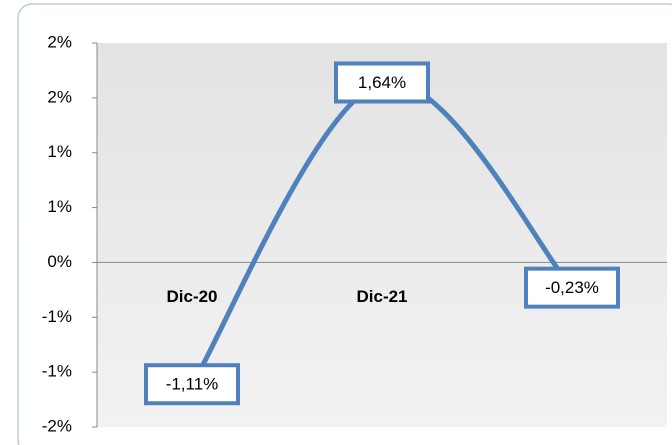 The height and width of the screenshot is (445, 672). Describe the element at coordinates (191, 296) in the screenshot. I see `x-tick-label: Dic-20` at that location.